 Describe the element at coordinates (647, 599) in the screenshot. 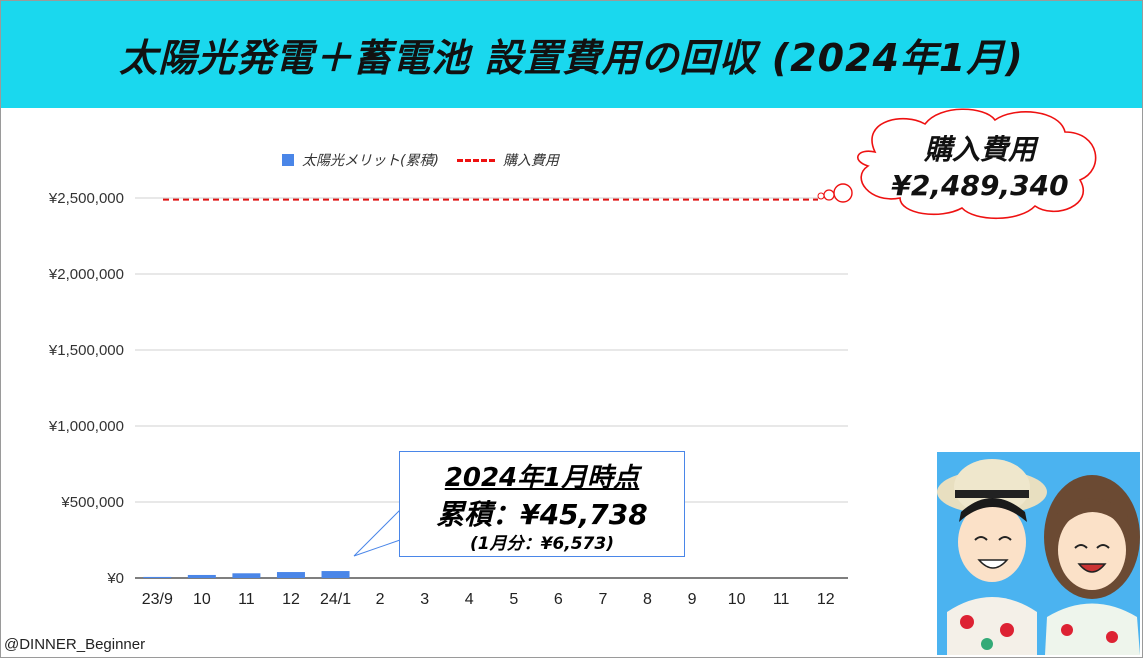

I see `x-tick-label: 8` at that location.